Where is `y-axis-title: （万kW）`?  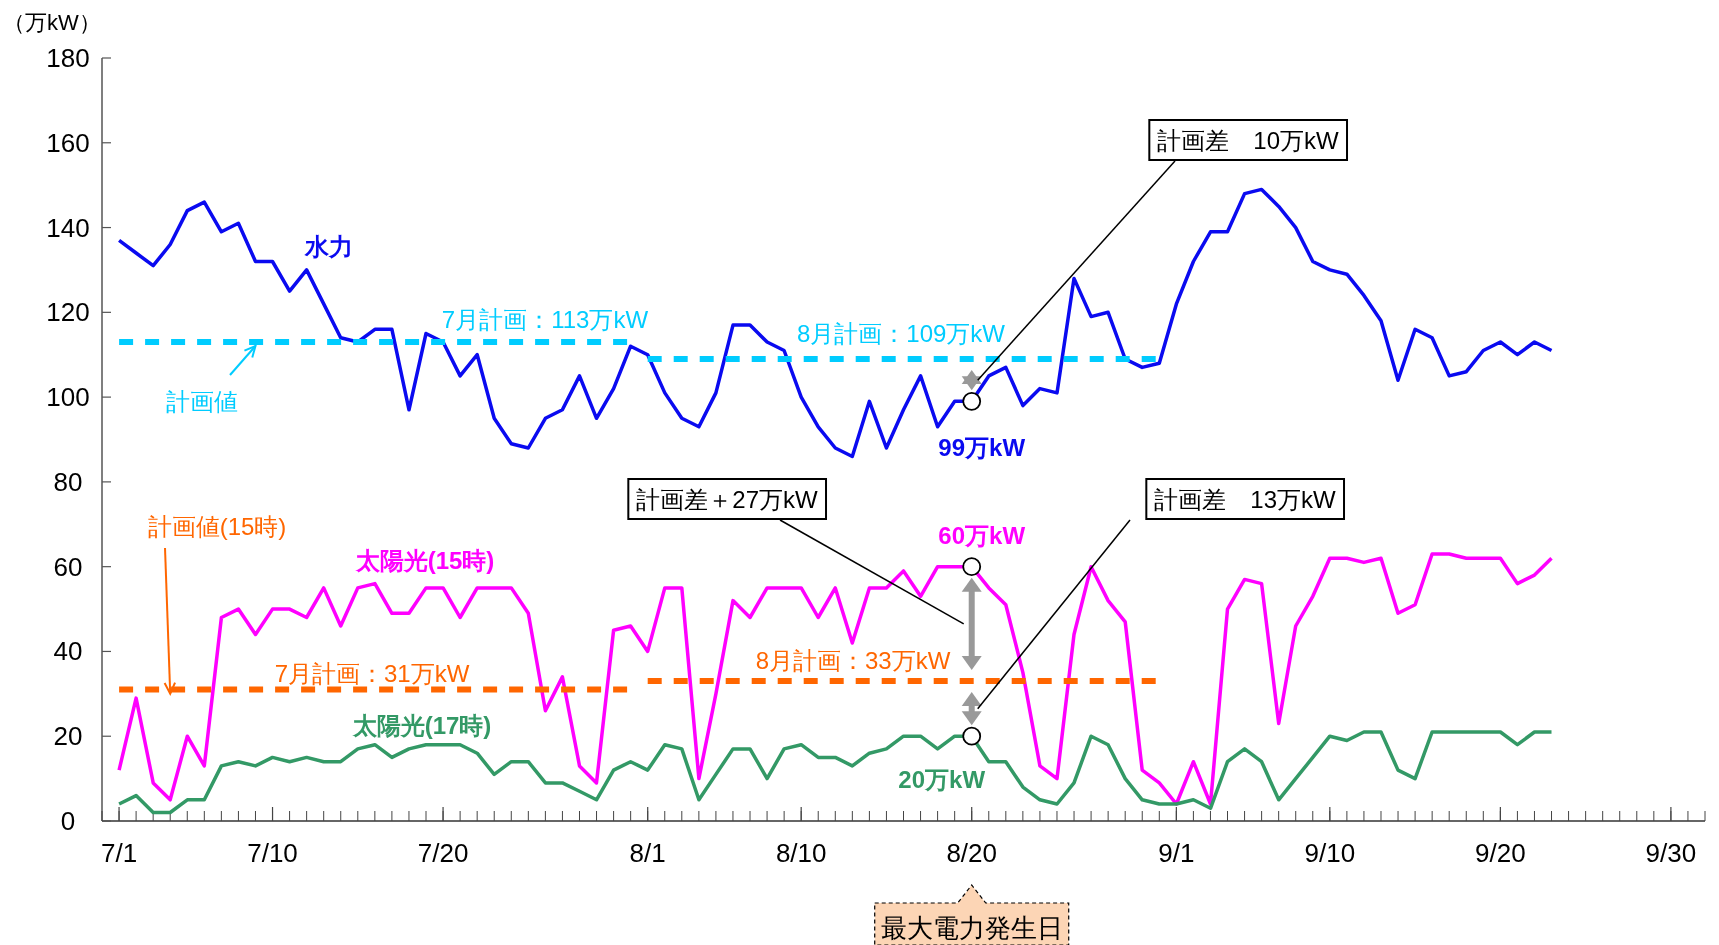 y-axis-title: （万kW） is located at coordinates (52, 22).